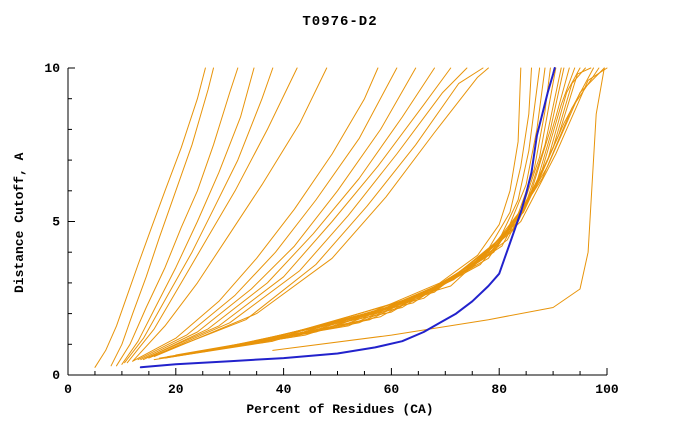 The image size is (680, 440). I want to click on model-03-line, so click(188, 216).